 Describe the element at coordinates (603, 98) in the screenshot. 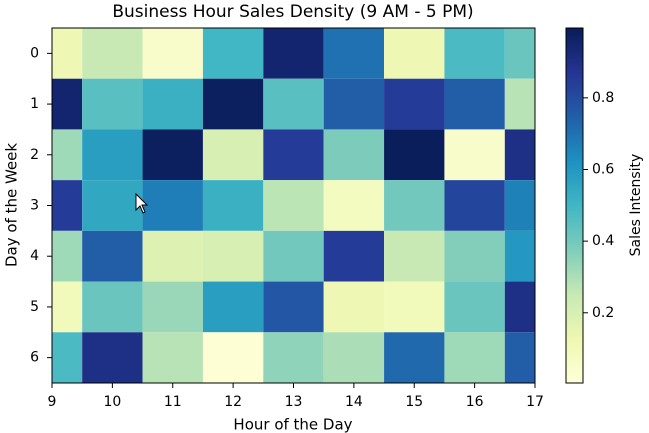

I see `colorbar-tick-label: 0.8` at that location.